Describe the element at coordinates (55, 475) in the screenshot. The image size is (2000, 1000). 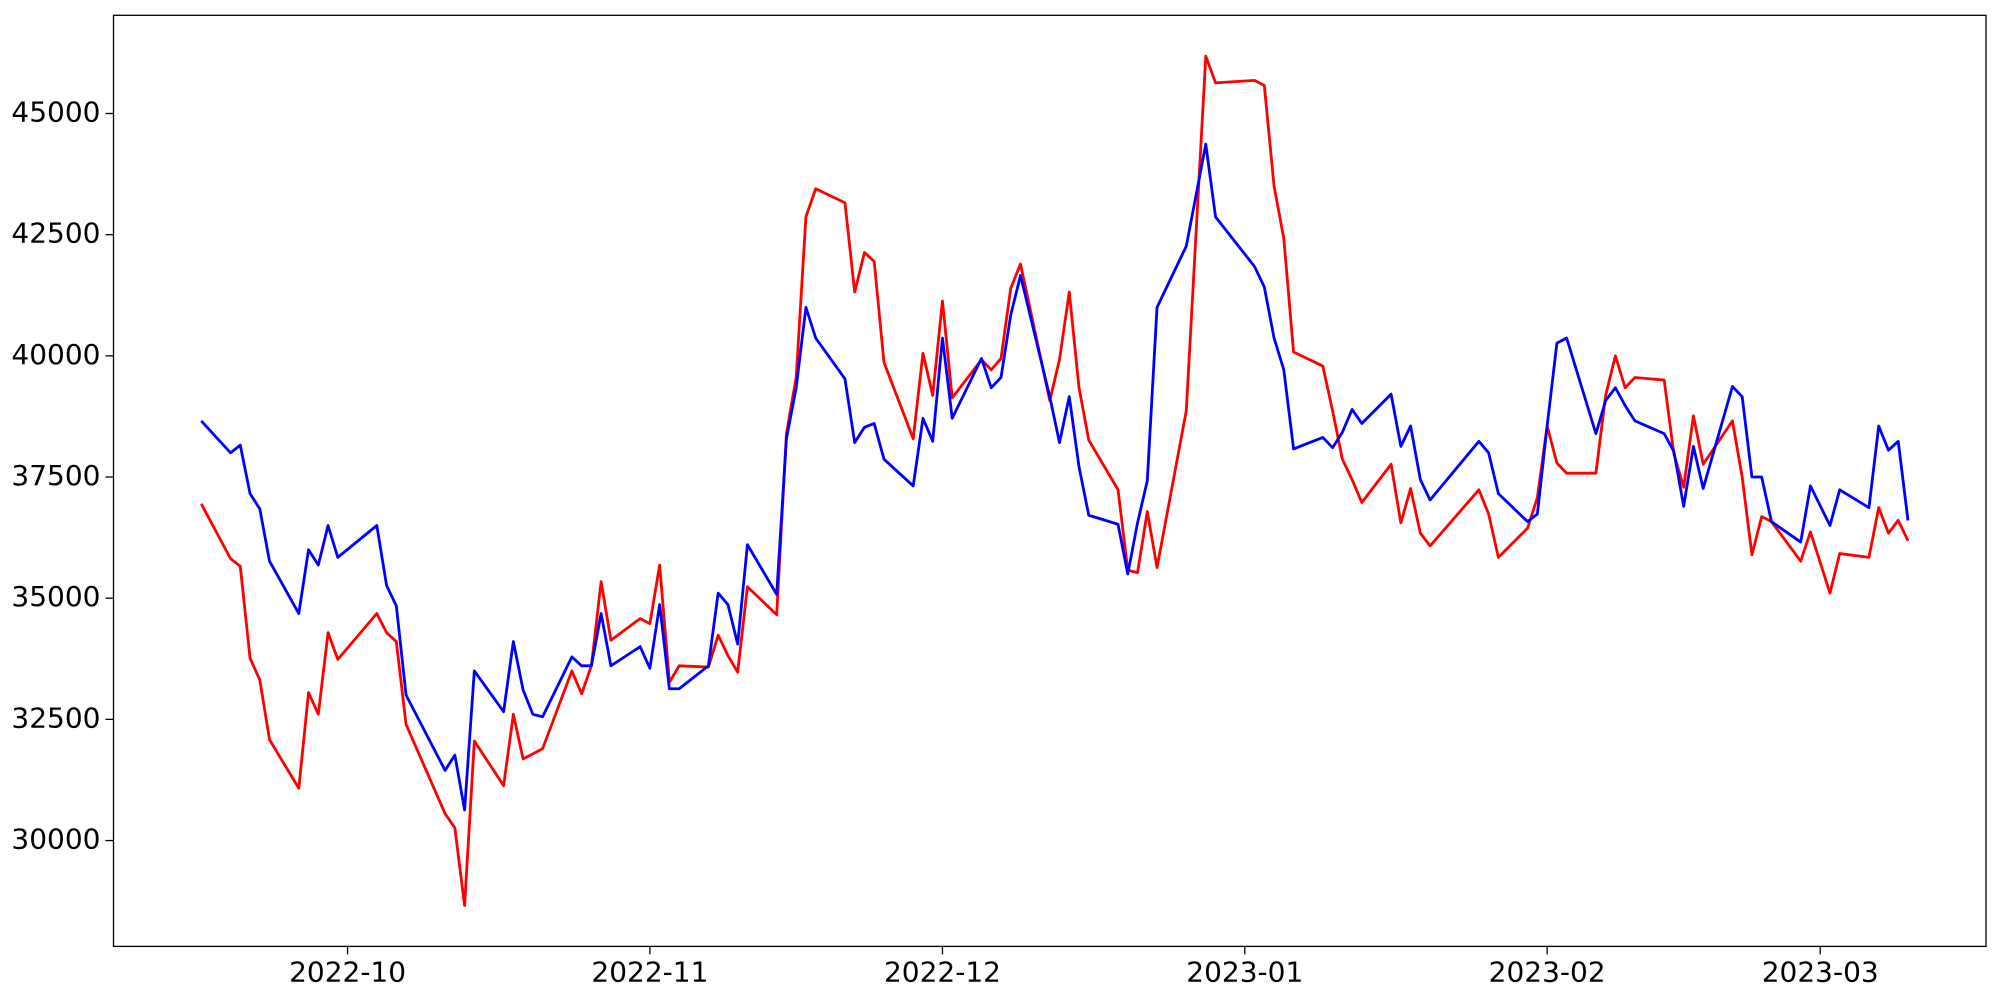
I see `y-tick-label: 37500` at that location.